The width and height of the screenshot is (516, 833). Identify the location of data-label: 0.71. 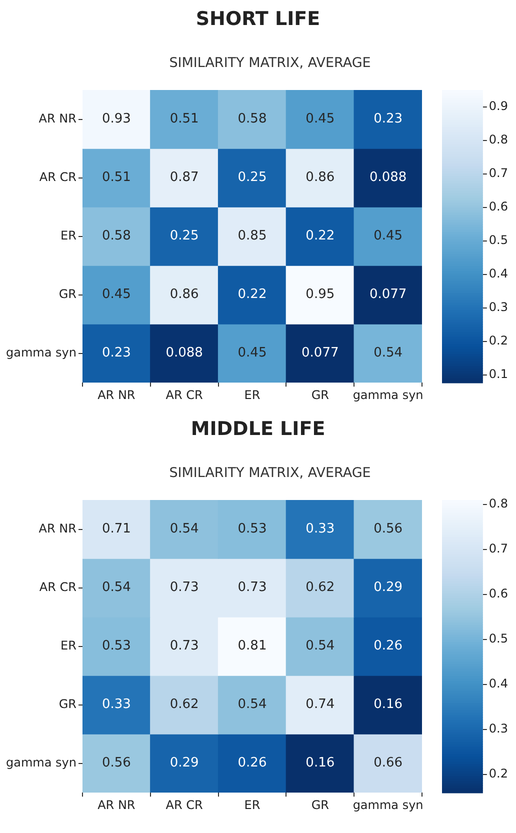
(116, 529).